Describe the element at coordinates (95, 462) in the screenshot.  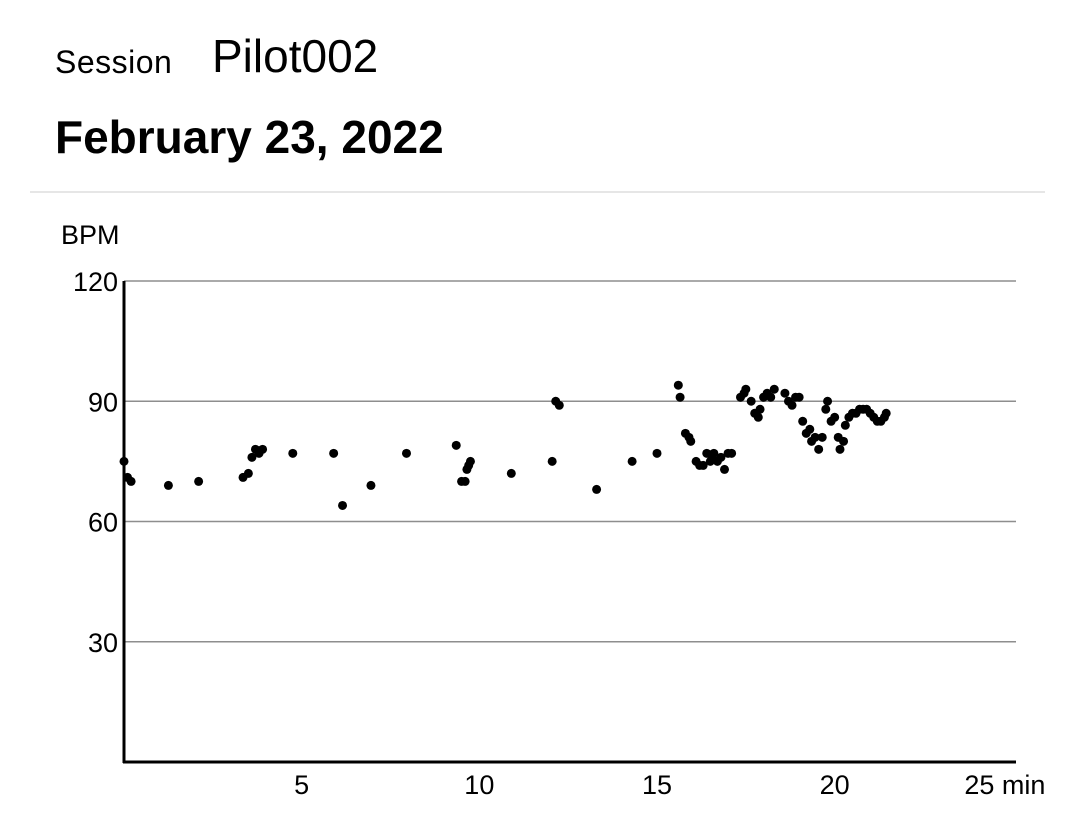
I see `y-tick-labels: 30 60 90 120` at that location.